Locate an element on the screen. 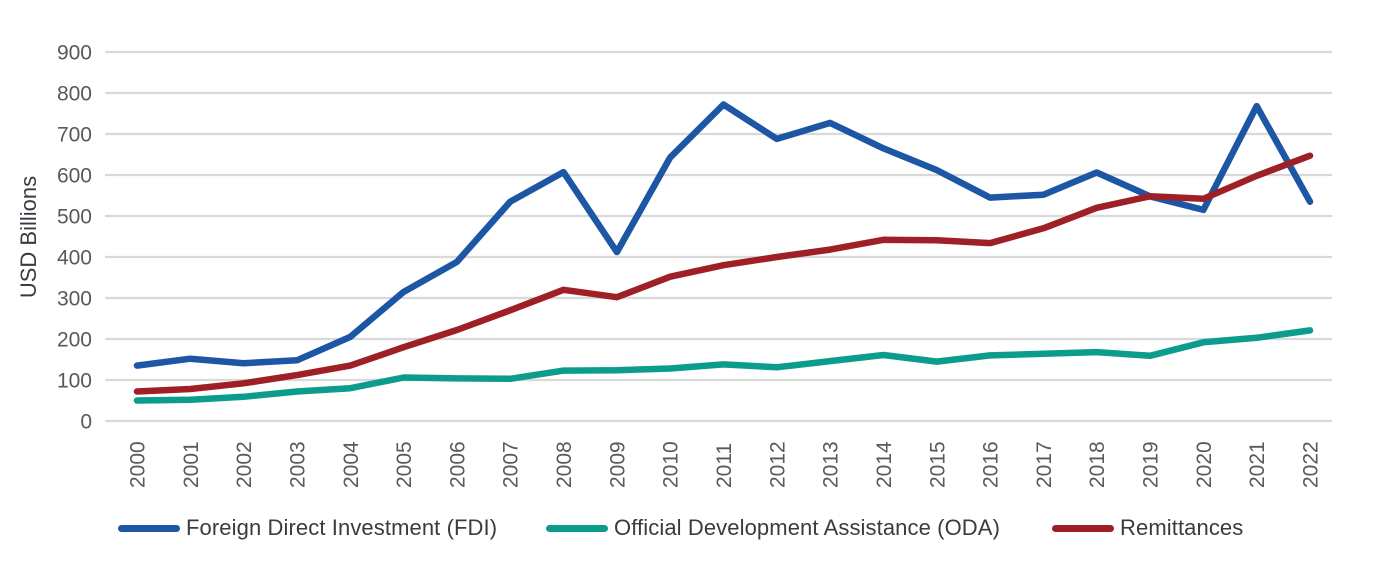  x-tick-label-2008: 2008 is located at coordinates (564, 464).